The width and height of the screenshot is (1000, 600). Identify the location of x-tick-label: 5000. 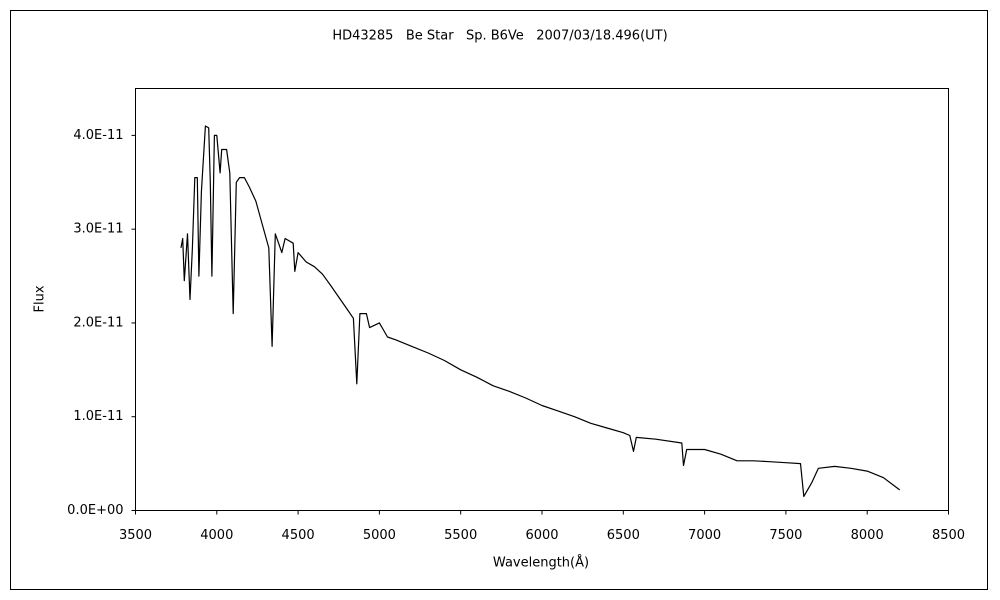
(379, 535).